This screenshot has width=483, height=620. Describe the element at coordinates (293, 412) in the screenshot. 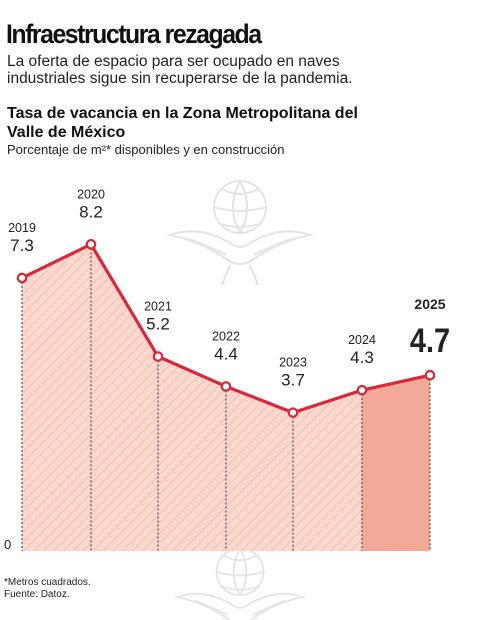

I see `data-point-2023` at that location.